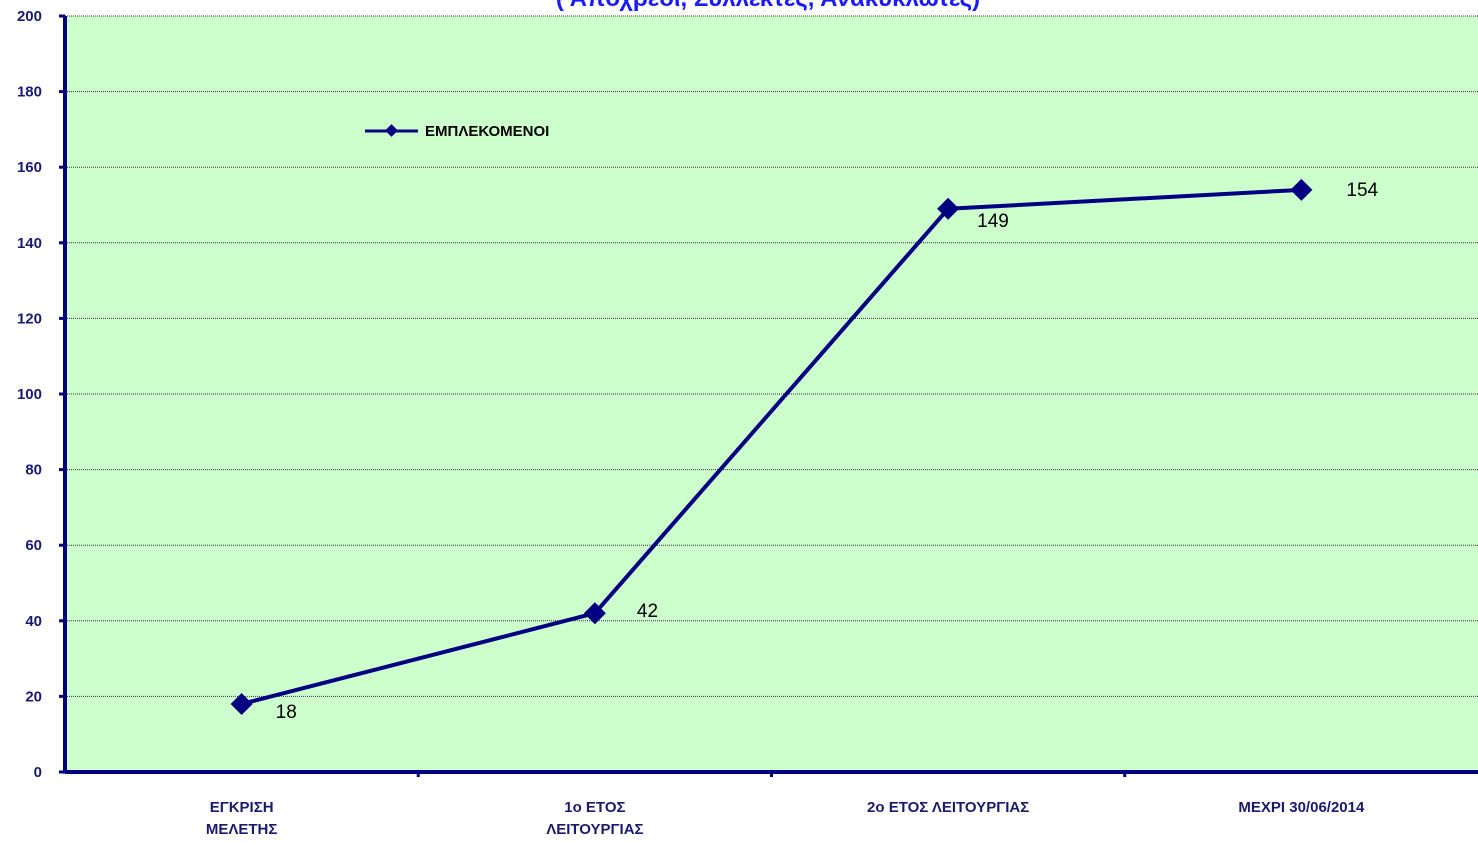  Describe the element at coordinates (487, 131) in the screenshot. I see `legend-label: ΕΜΠΛΕΚΟΜΕΝΟΙ` at that location.